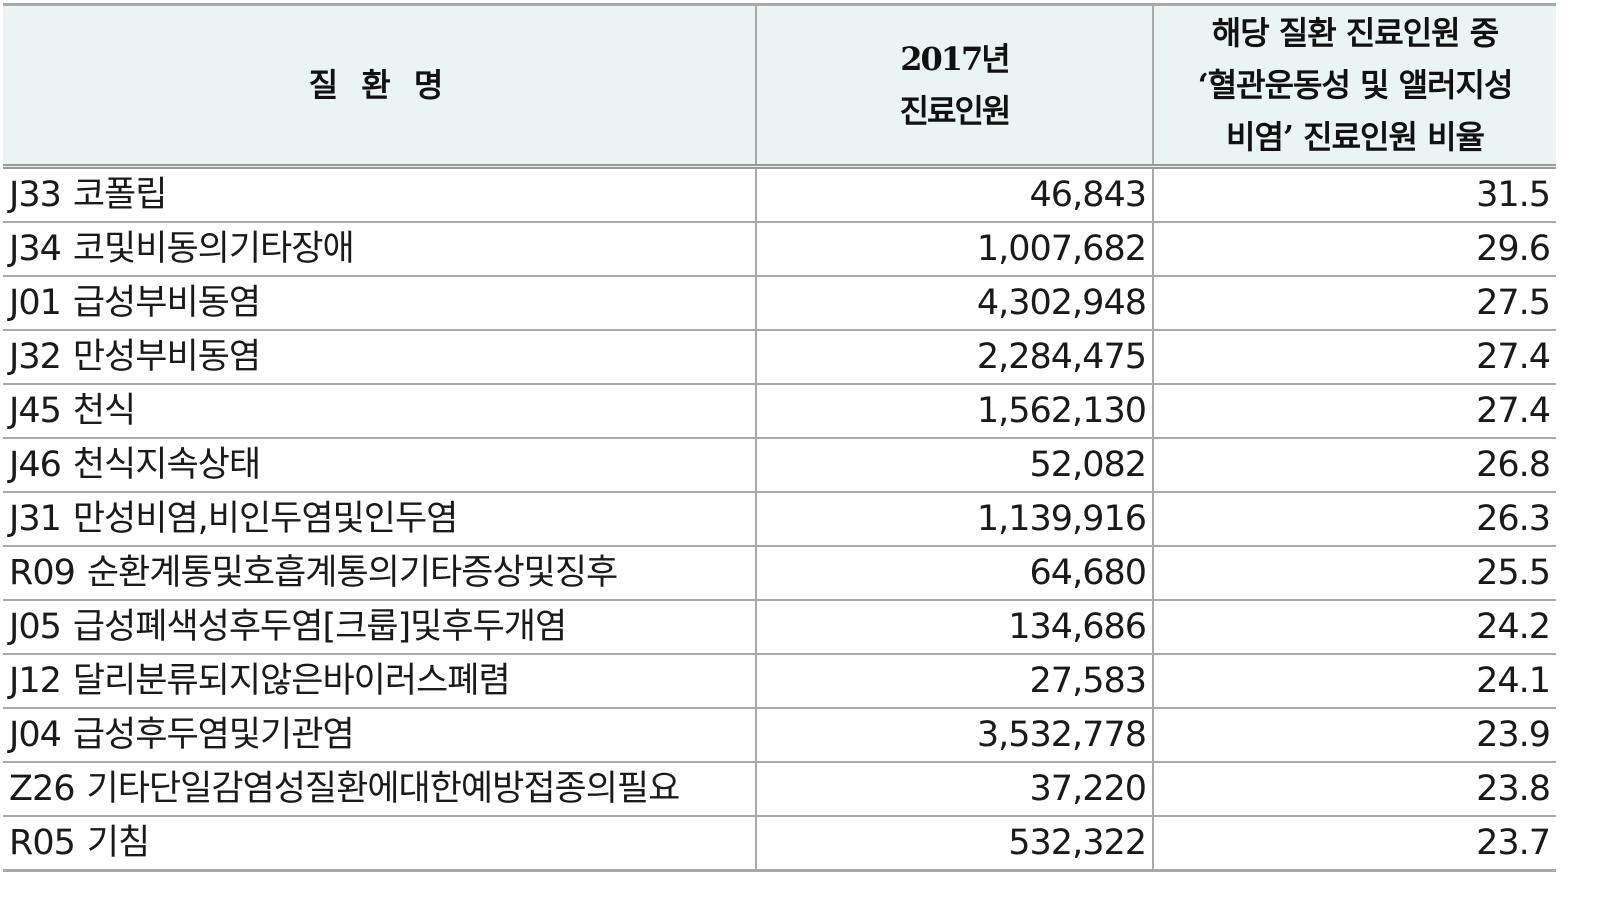  Describe the element at coordinates (379, 357) in the screenshot. I see `cell-disease: J32 만성부비동염` at that location.